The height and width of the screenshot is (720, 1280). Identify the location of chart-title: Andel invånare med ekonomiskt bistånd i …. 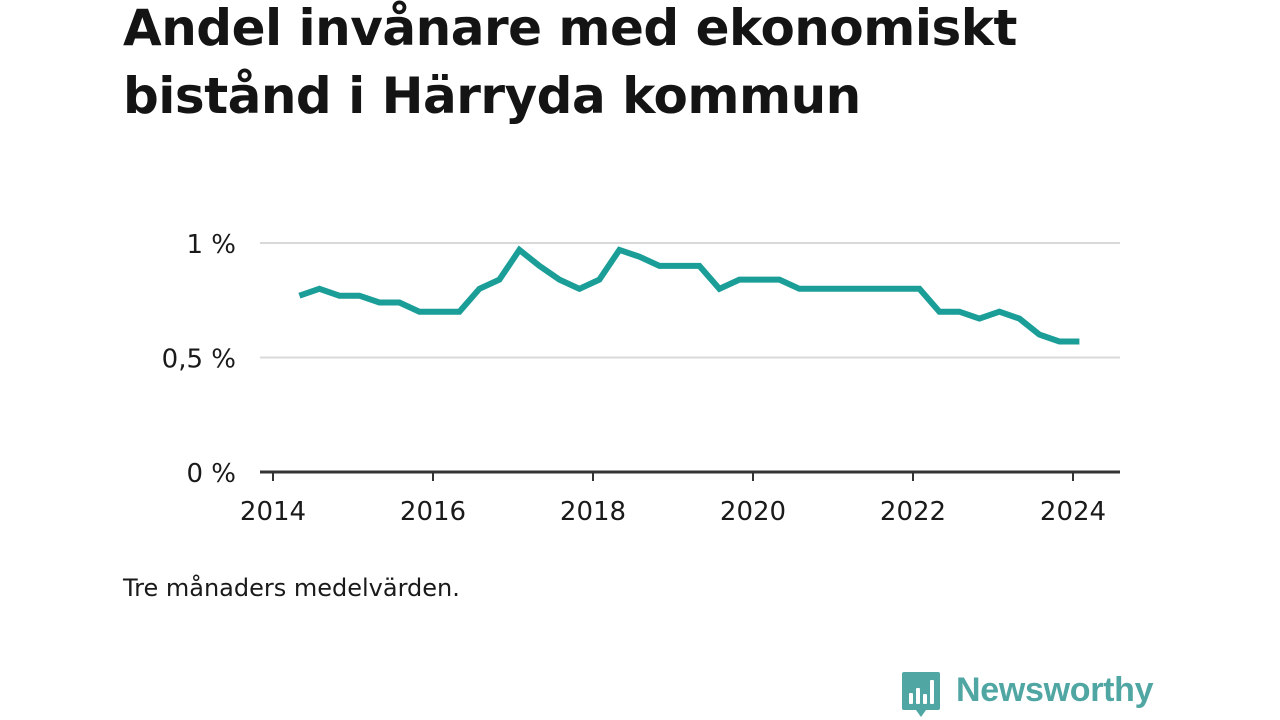
(570, 62).